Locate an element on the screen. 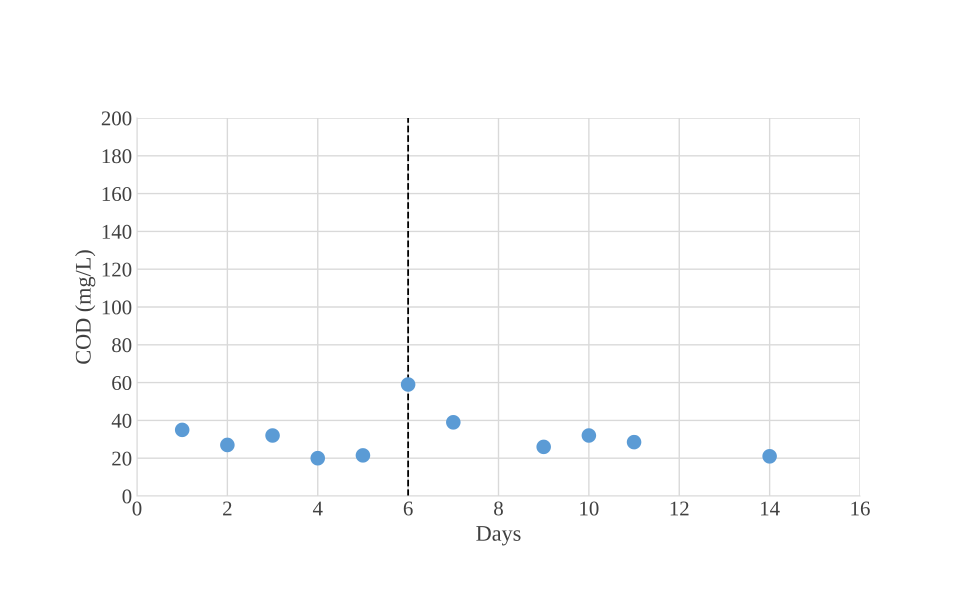 The height and width of the screenshot is (607, 974). y-tick-label: 100 is located at coordinates (117, 307).